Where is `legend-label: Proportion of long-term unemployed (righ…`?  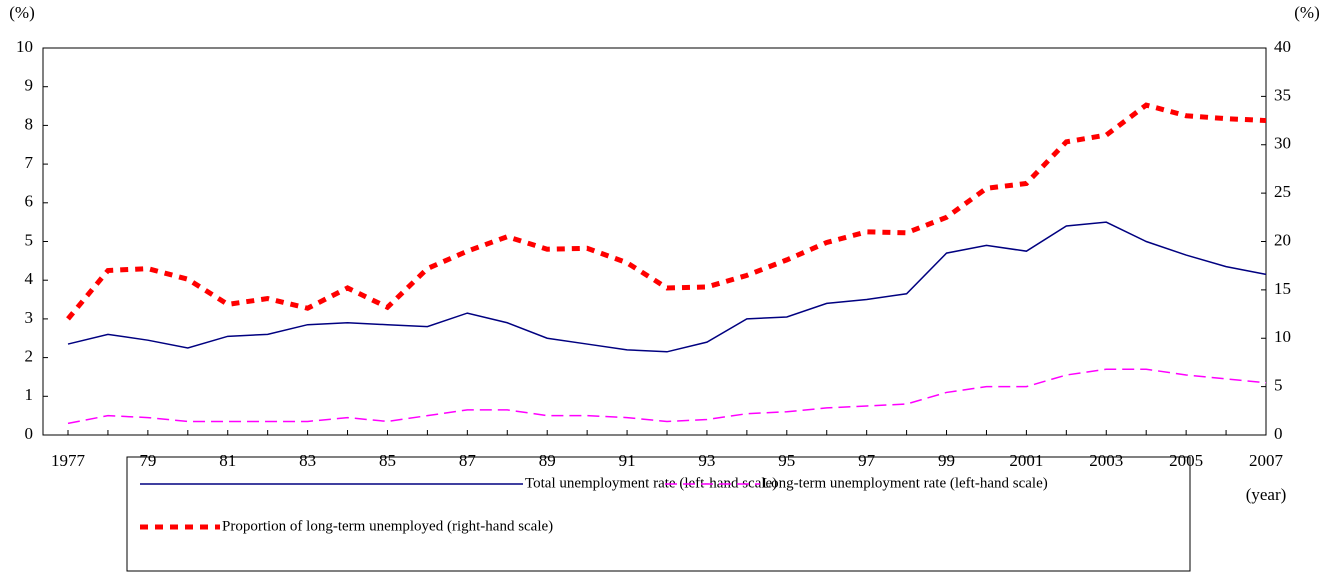 legend-label: Proportion of long-term unemployed (righ… is located at coordinates (387, 526).